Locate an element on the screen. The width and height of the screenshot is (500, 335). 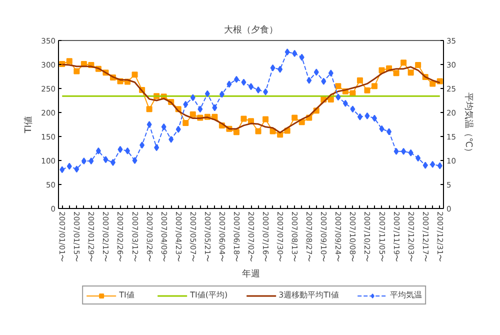
x-axis-title: 年週 is located at coordinates (251, 274).